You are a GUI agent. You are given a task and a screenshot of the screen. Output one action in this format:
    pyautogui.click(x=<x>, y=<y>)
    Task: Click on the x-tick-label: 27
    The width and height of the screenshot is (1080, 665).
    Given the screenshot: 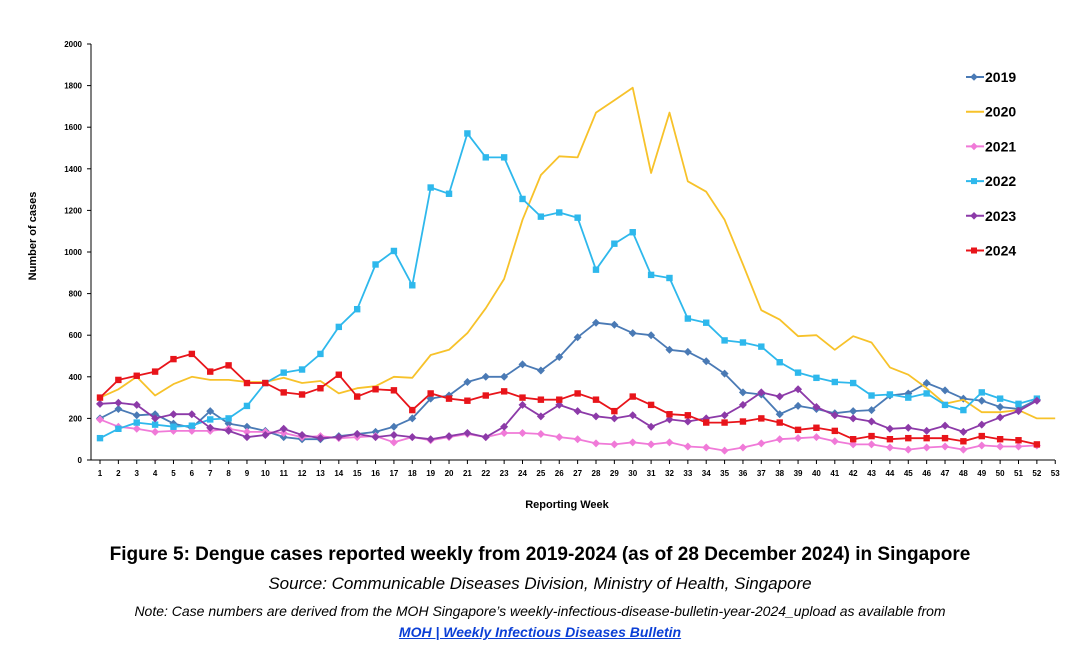 What is the action you would take?
    pyautogui.click(x=577, y=473)
    